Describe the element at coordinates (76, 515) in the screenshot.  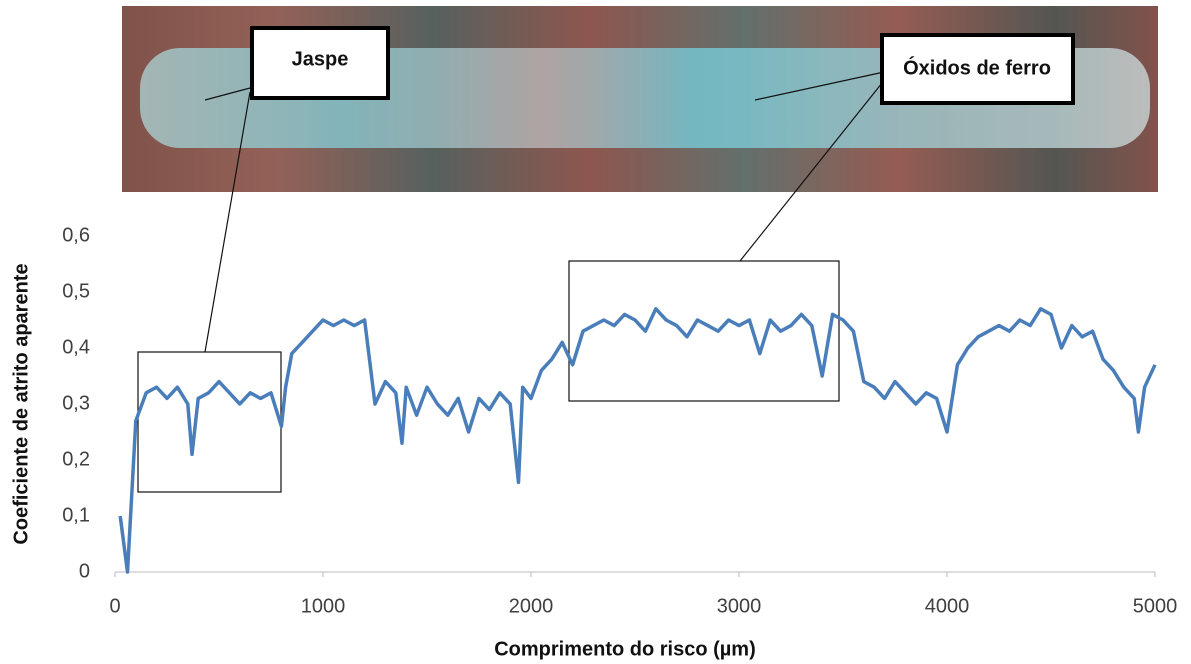
I see `y-tick-label: 0,1` at that location.